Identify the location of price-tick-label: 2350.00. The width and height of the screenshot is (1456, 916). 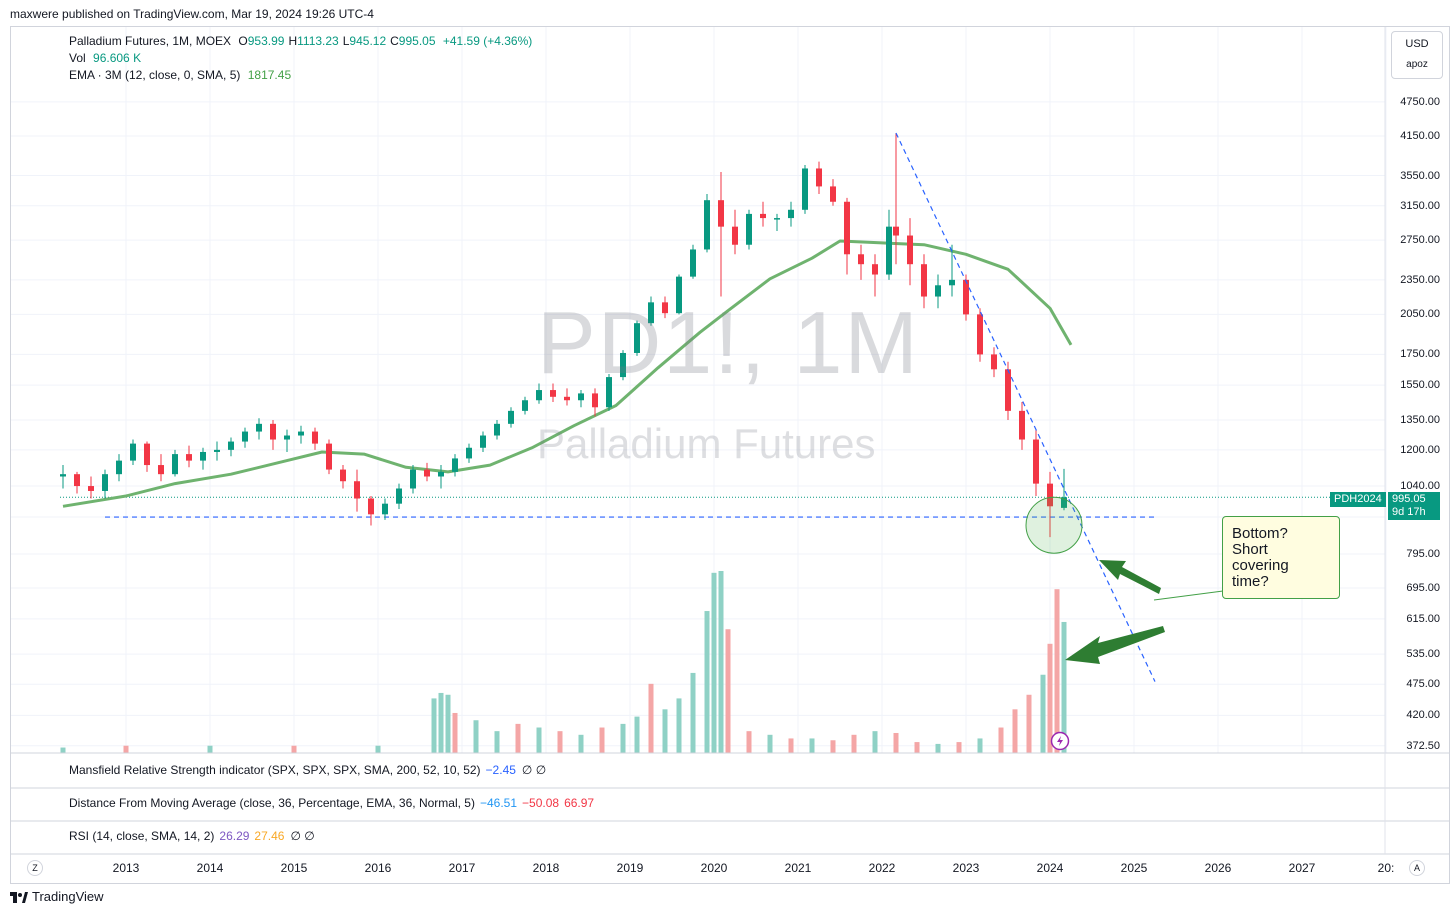
(1420, 279).